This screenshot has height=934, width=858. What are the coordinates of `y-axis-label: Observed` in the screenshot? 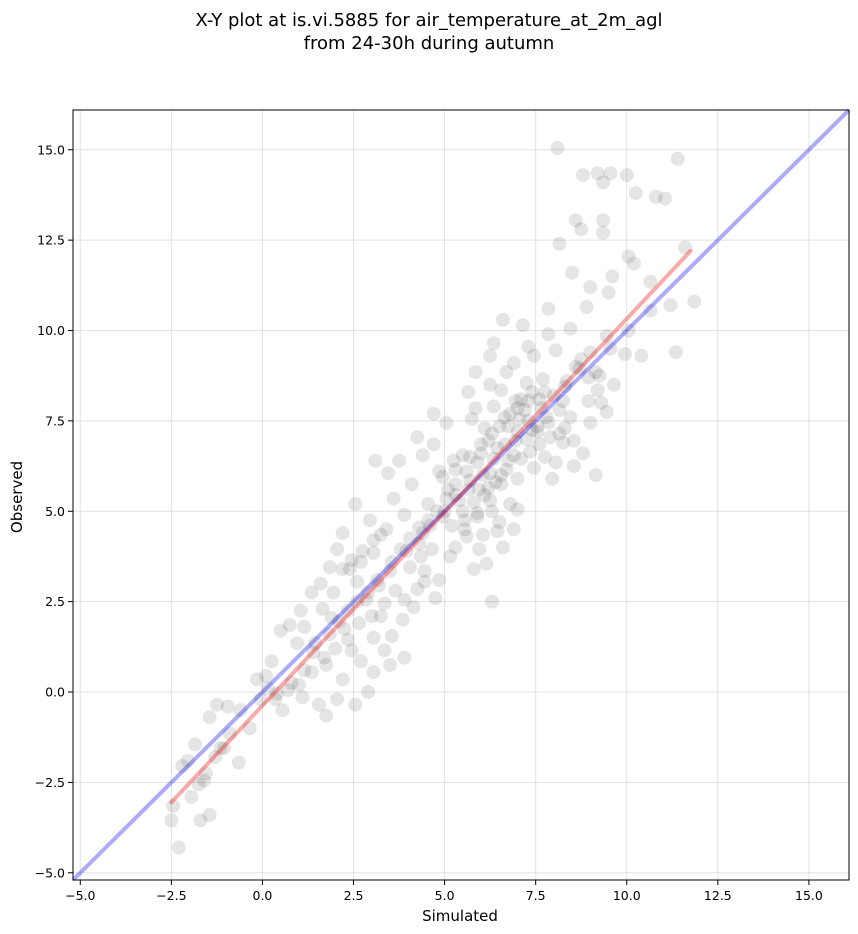 It's located at (17, 497).